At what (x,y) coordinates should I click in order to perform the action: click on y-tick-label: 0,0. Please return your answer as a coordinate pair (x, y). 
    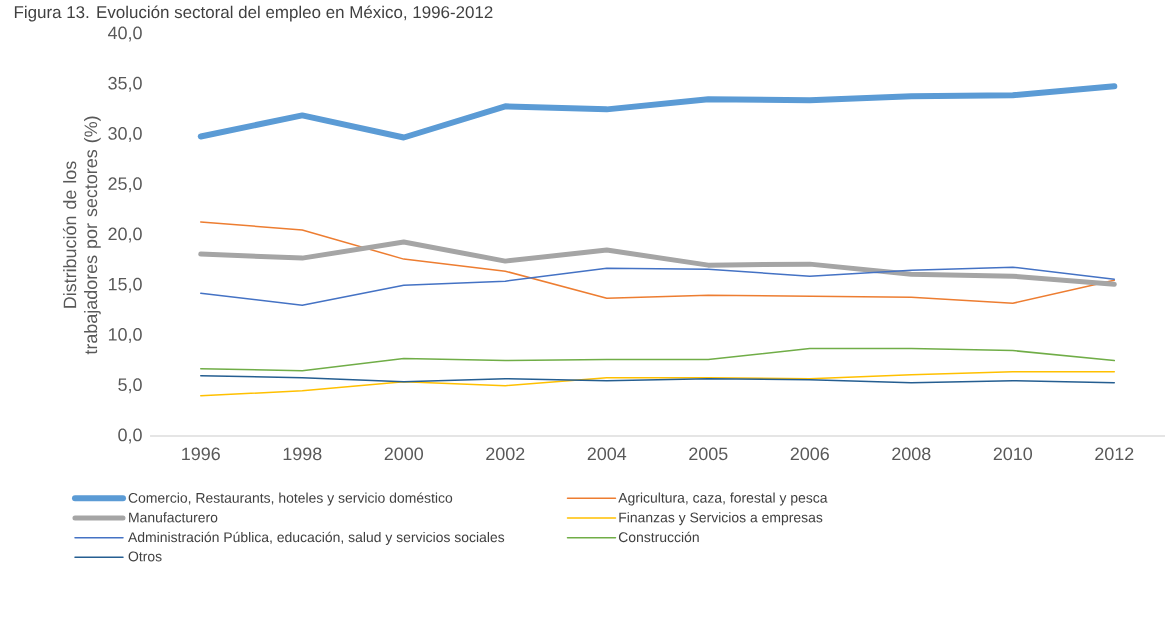
    Looking at the image, I should click on (130, 436).